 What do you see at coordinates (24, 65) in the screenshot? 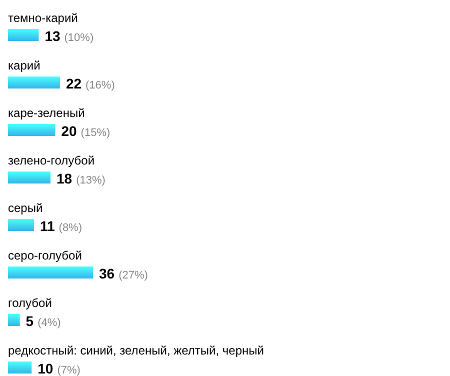
I see `y-tick-label: карий` at bounding box center [24, 65].